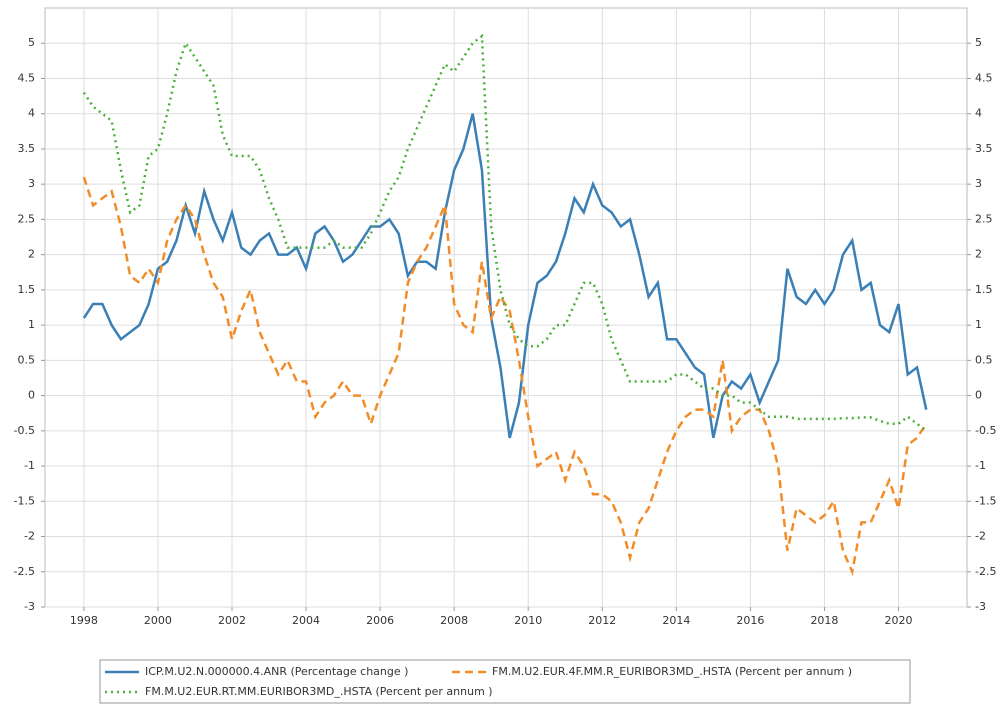 The image size is (999, 709). Describe the element at coordinates (31, 395) in the screenshot. I see `y-tick-label: 0` at that location.